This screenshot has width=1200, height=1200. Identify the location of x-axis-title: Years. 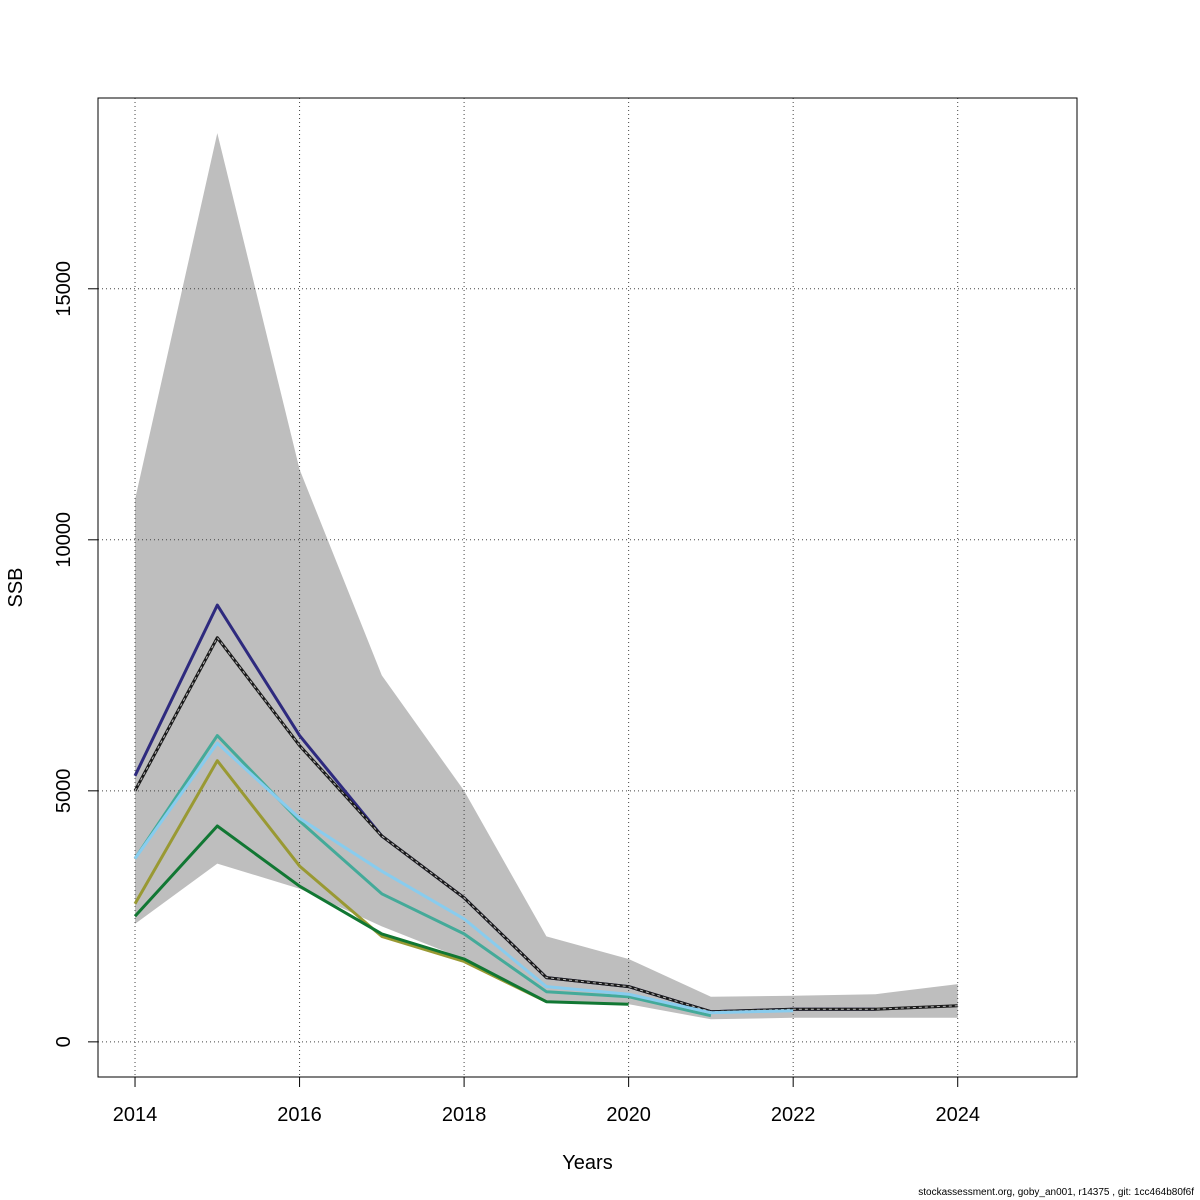
(587, 1163).